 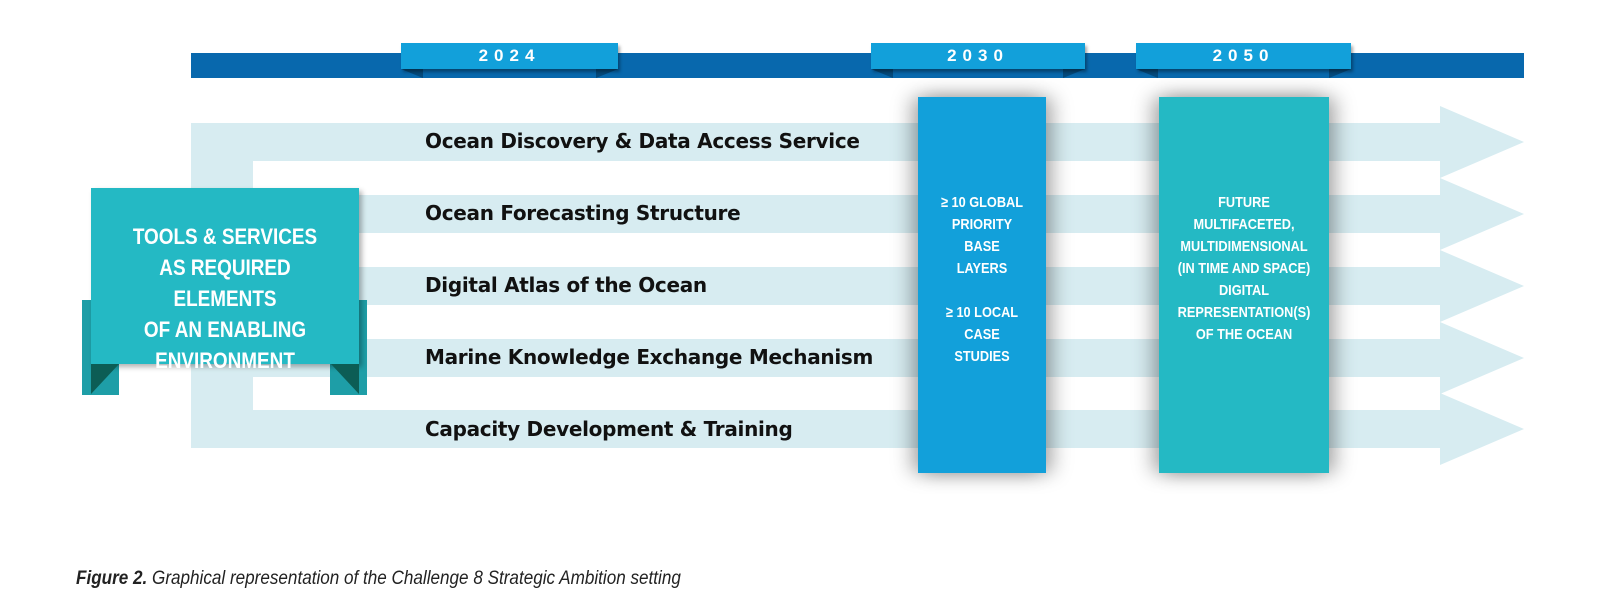 What do you see at coordinates (1244, 246) in the screenshot?
I see `target-2050-line: MULTIDIMENSIONAL` at bounding box center [1244, 246].